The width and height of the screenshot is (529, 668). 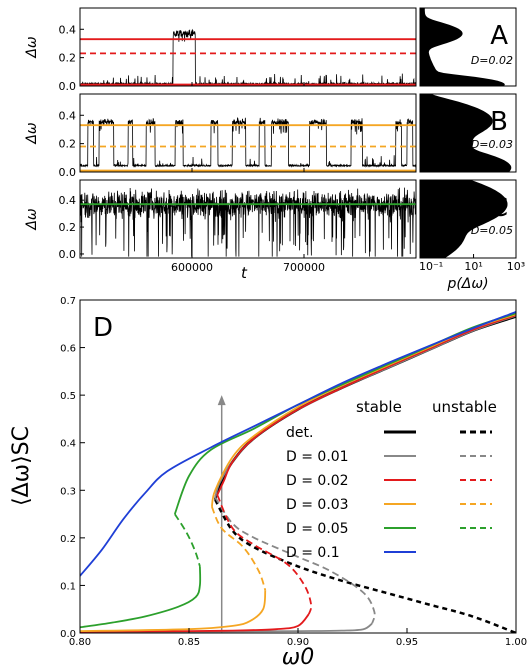 I want to click on histogram-xtick-label: 10⁻¹, so click(x=431, y=266).